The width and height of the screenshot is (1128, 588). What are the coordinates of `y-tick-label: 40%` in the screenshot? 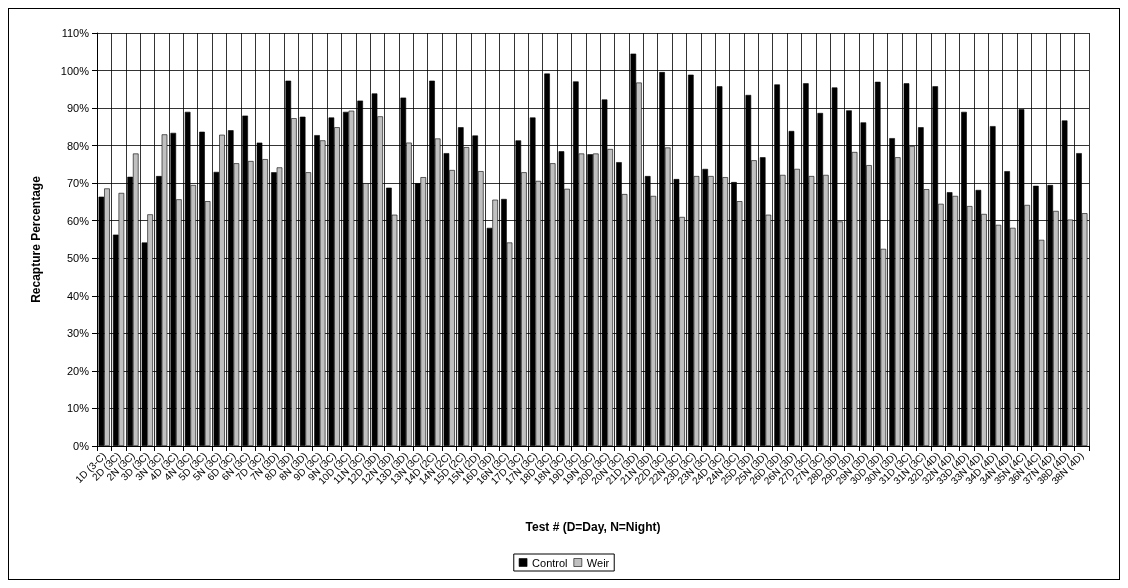 It's located at (78, 295).